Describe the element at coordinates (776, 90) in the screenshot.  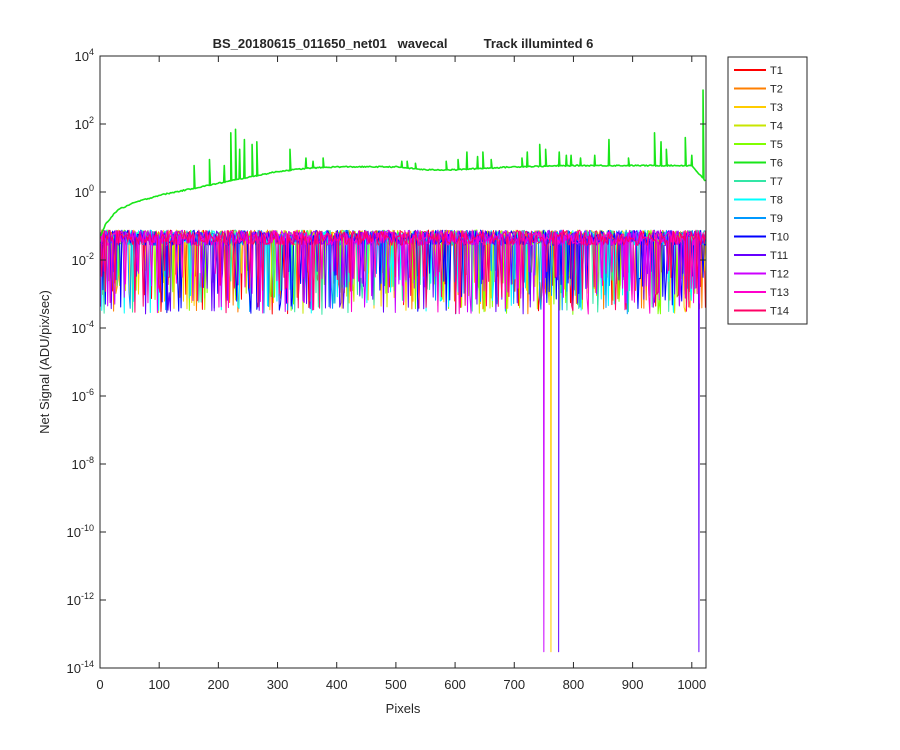
I see `legend-label-t2: T2` at that location.